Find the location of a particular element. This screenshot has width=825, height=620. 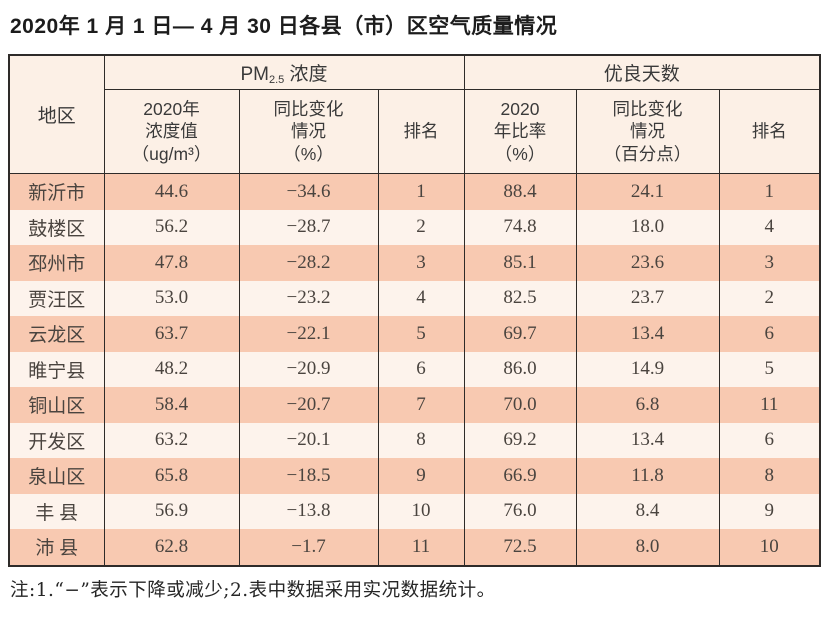

good-rate-cell: 85.1 is located at coordinates (520, 263).